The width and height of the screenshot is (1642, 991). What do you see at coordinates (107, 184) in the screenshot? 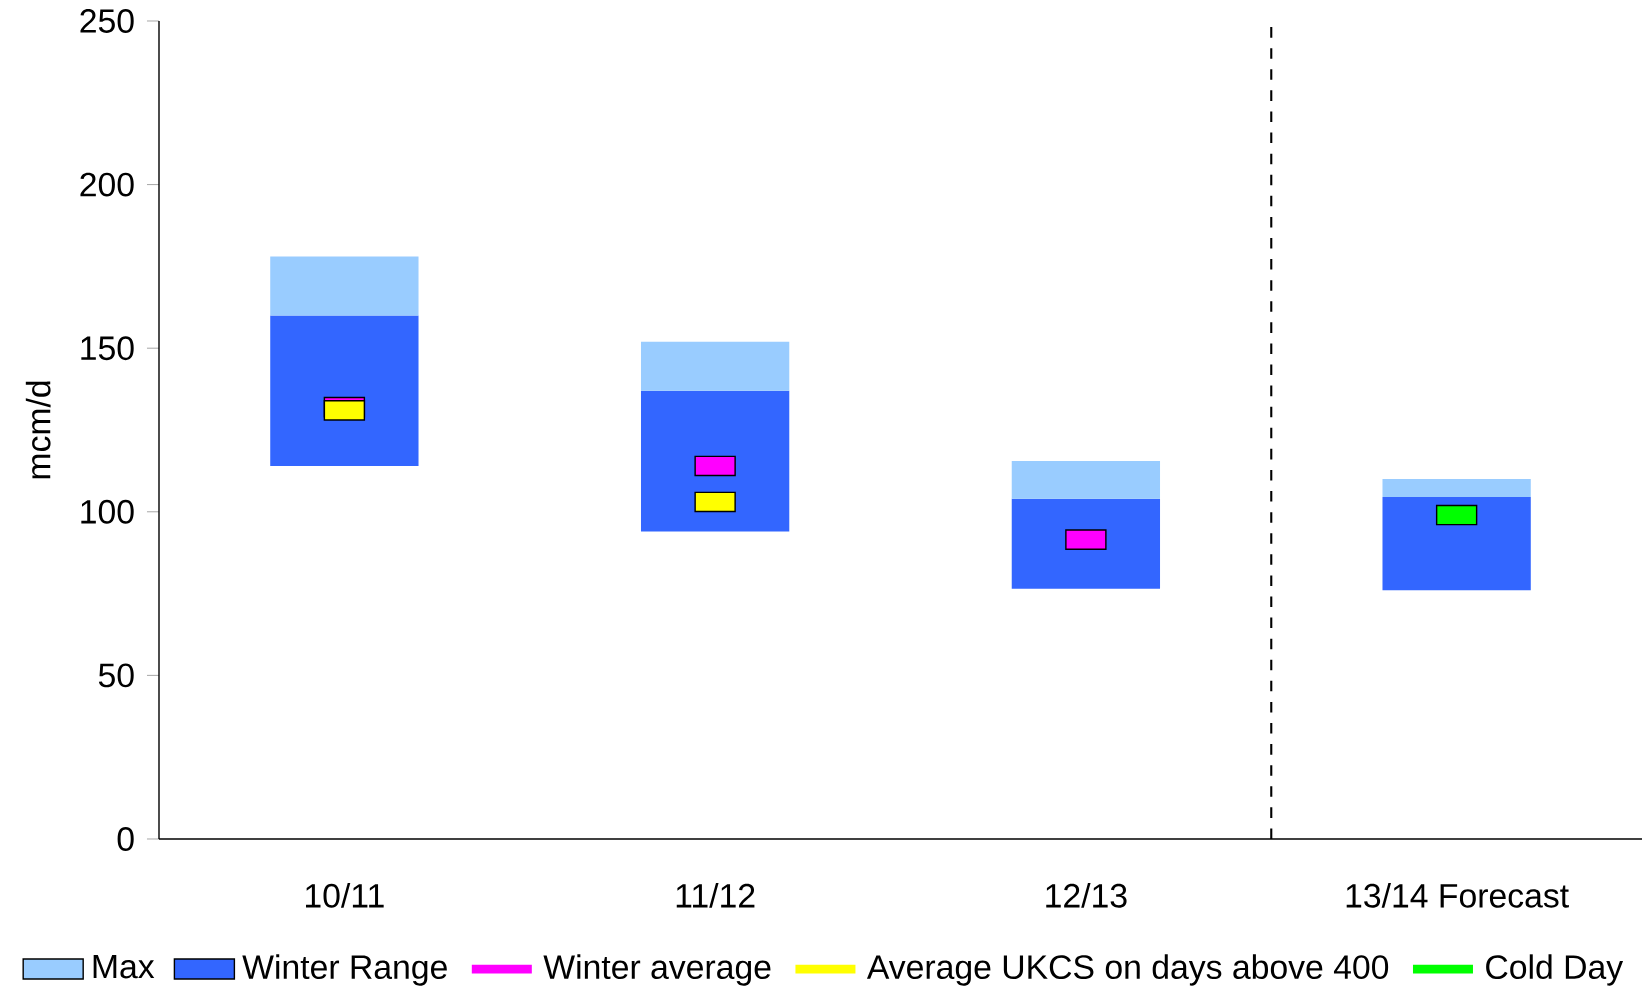
I see `y-tick-label: 200` at bounding box center [107, 184].